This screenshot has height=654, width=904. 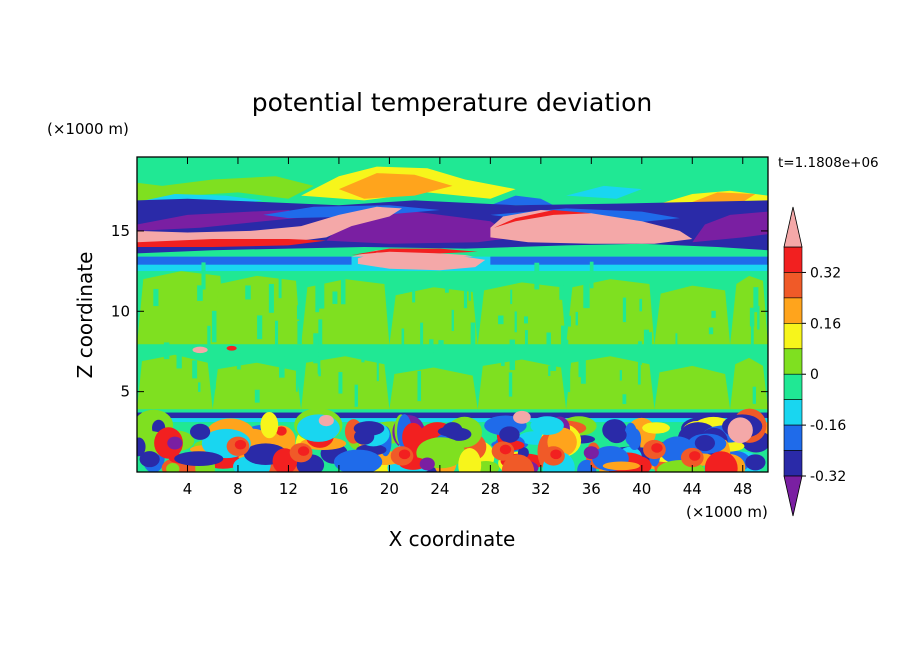 I want to click on x-tick-label: 36, so click(x=591, y=489).